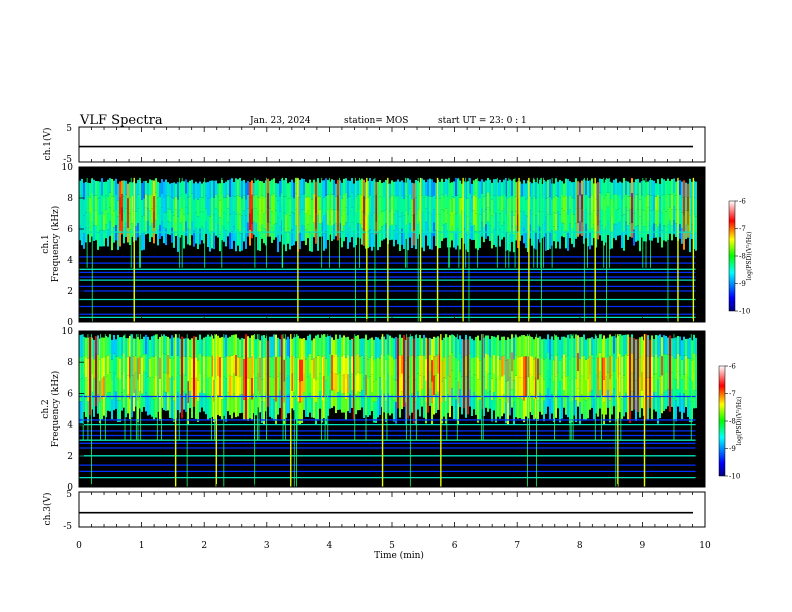 This screenshot has width=792, height=612. What do you see at coordinates (580, 546) in the screenshot?
I see `x-tick-label: 8` at bounding box center [580, 546].